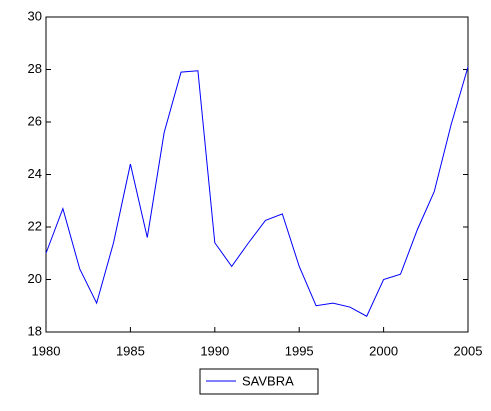 Image resolution: width=491 pixels, height=411 pixels. Describe the element at coordinates (214, 350) in the screenshot. I see `x-tick-label: 1990` at that location.